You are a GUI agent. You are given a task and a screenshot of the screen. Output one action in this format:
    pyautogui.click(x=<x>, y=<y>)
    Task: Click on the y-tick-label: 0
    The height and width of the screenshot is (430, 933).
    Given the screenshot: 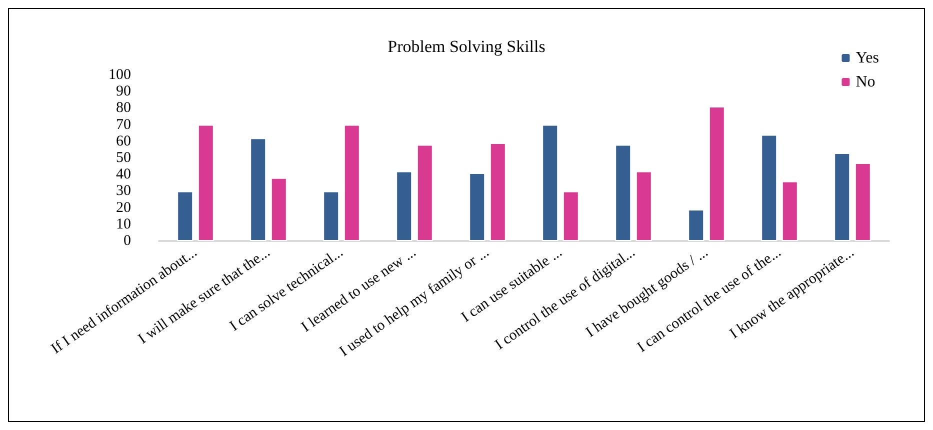 What is the action you would take?
    pyautogui.click(x=127, y=241)
    